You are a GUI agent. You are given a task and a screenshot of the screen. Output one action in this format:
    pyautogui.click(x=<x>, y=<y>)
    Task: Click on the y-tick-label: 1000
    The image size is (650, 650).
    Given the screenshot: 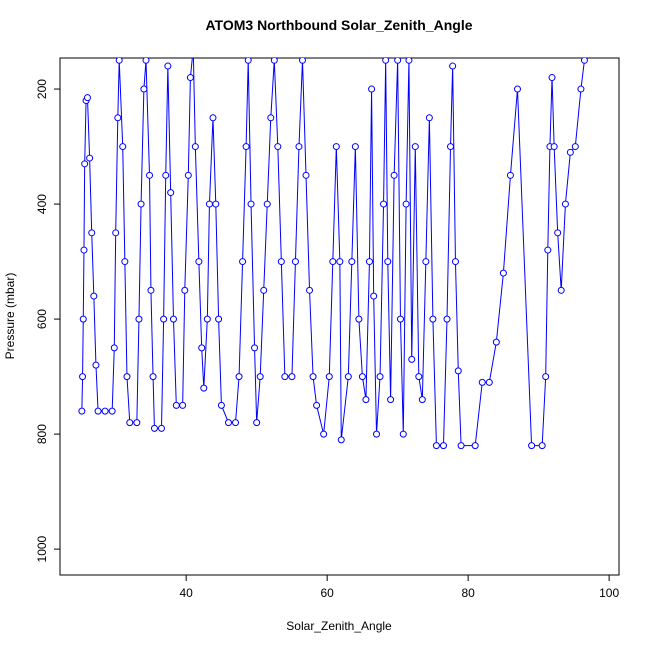 What is the action you would take?
    pyautogui.click(x=42, y=548)
    